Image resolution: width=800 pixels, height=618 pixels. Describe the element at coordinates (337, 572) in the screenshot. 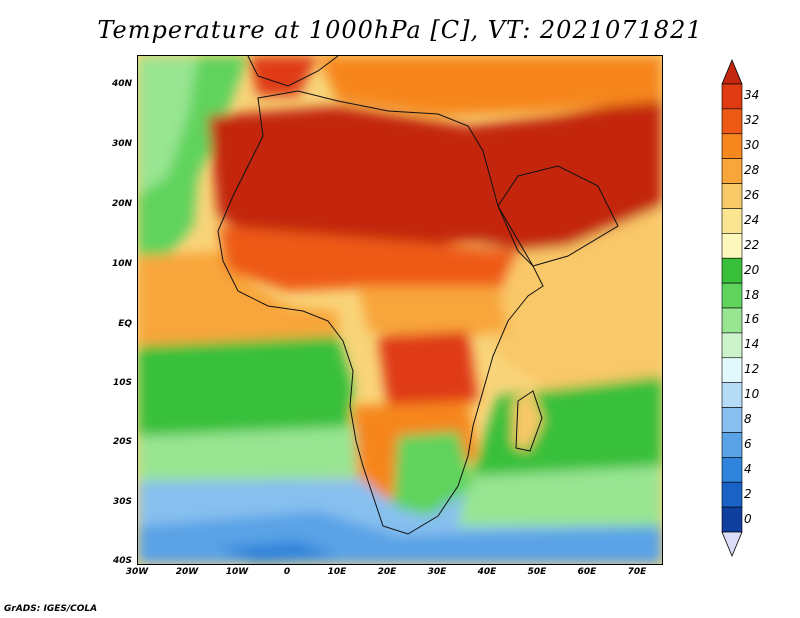

I see `lon-tick-10e: 10E` at that location.